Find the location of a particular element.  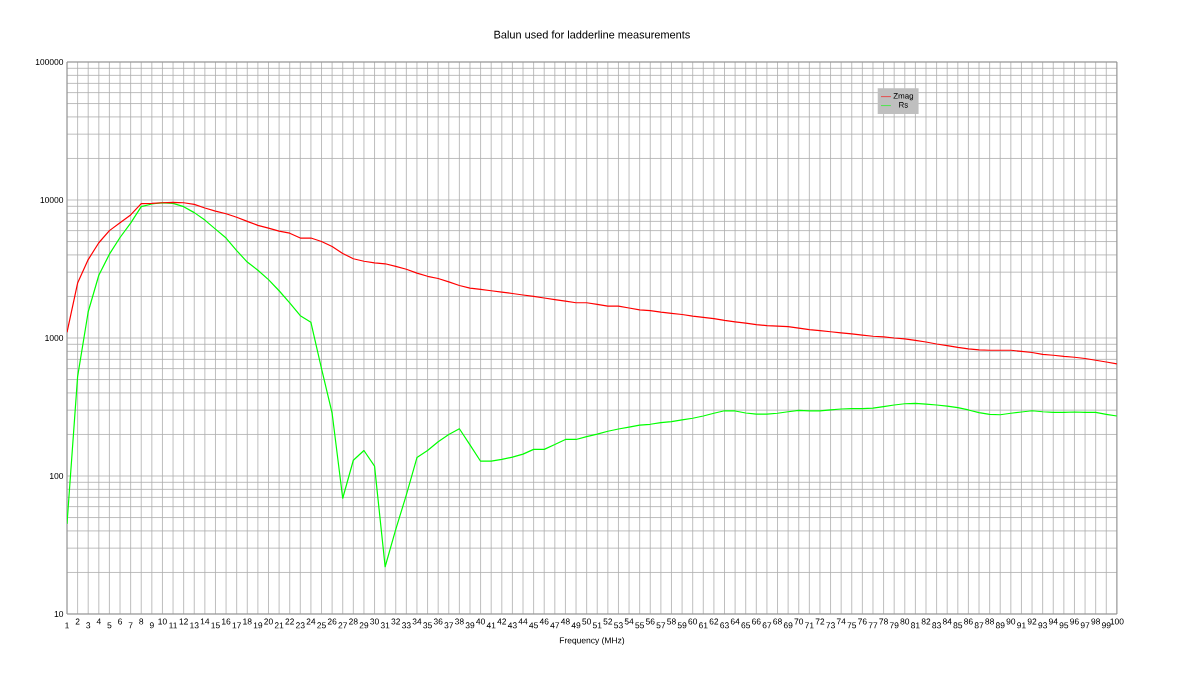

x-tick-label: 80 is located at coordinates (905, 621).